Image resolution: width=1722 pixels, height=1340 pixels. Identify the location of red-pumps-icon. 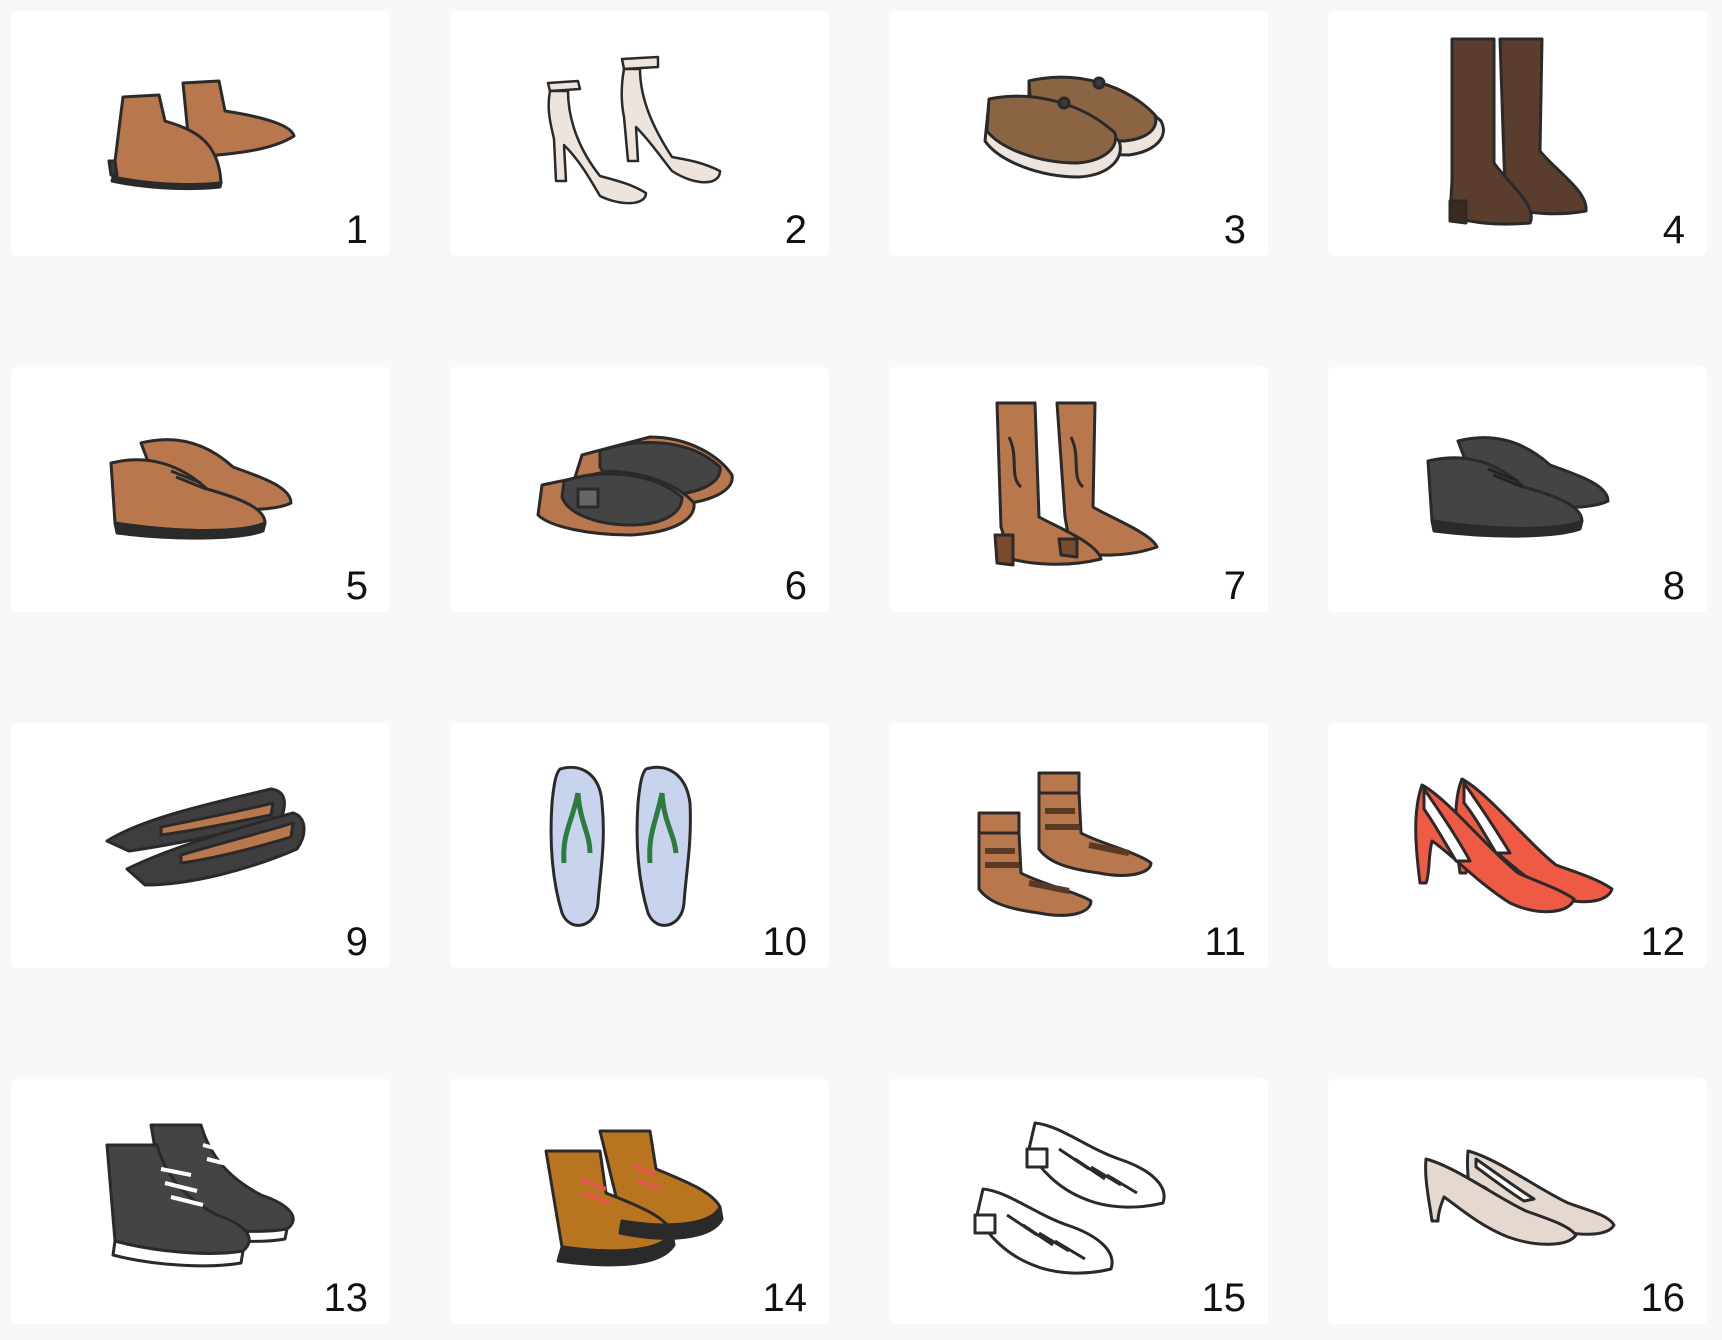
(1514, 845).